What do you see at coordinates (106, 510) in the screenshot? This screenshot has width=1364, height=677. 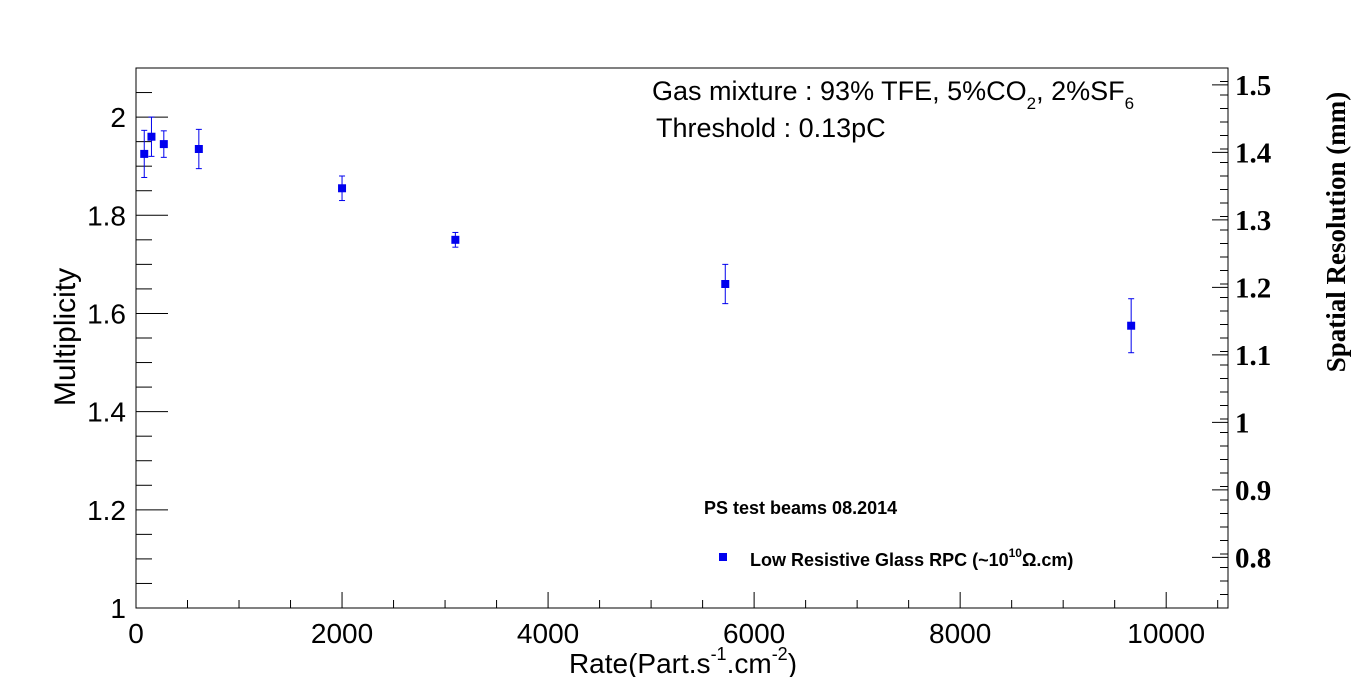 I see `y-tick-label: 1.2` at bounding box center [106, 510].